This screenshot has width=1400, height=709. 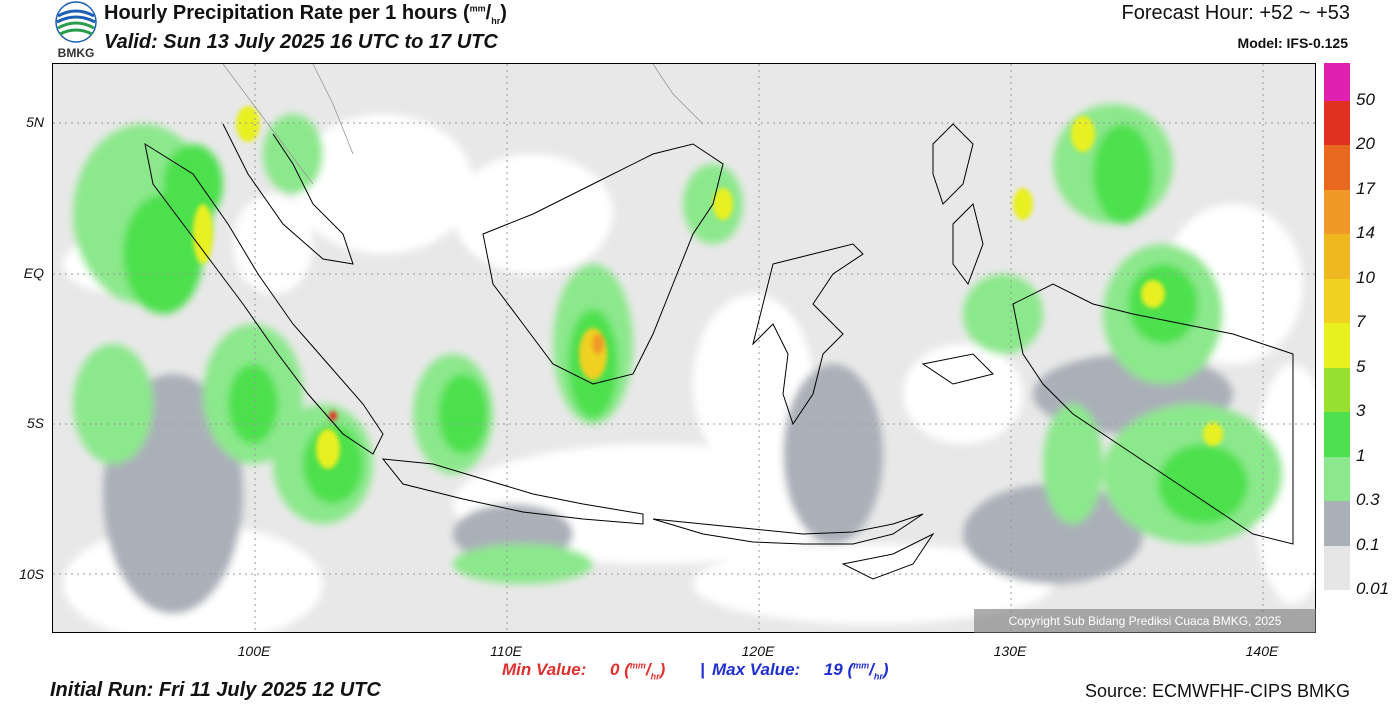 I want to click on lon-label-140e: 140E, so click(x=1262, y=651).